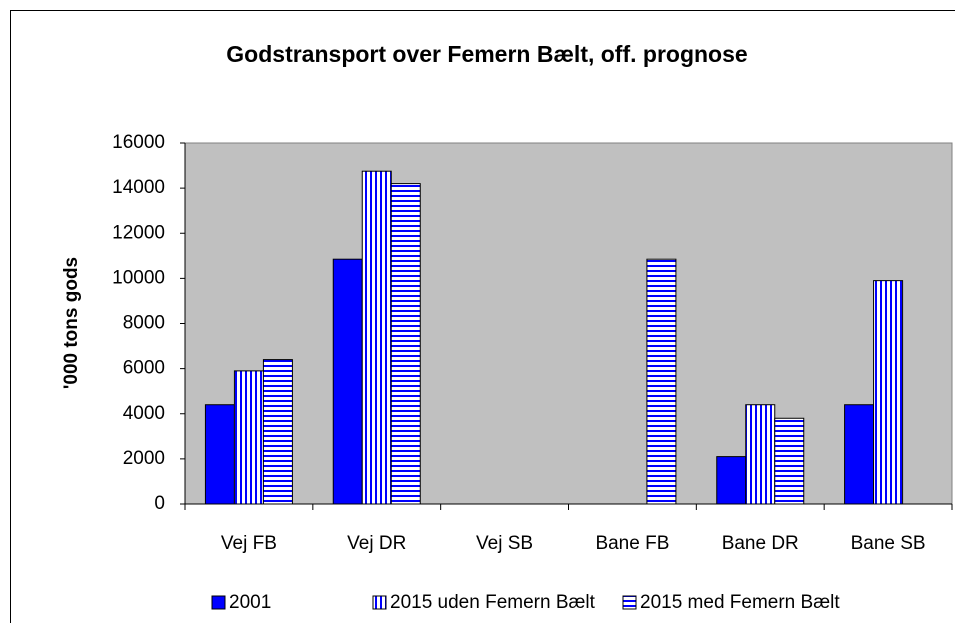  I want to click on y-tick-label: 6000, so click(144, 368).